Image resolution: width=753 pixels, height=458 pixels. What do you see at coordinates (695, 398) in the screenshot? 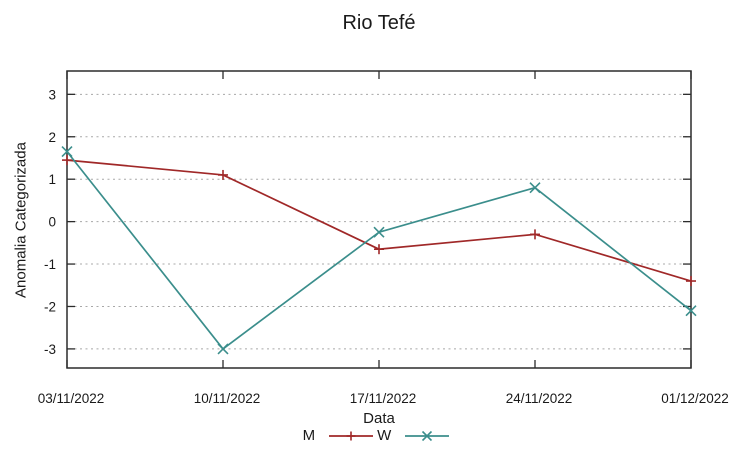
I see `x-tick-label: 01/12/2022` at bounding box center [695, 398].